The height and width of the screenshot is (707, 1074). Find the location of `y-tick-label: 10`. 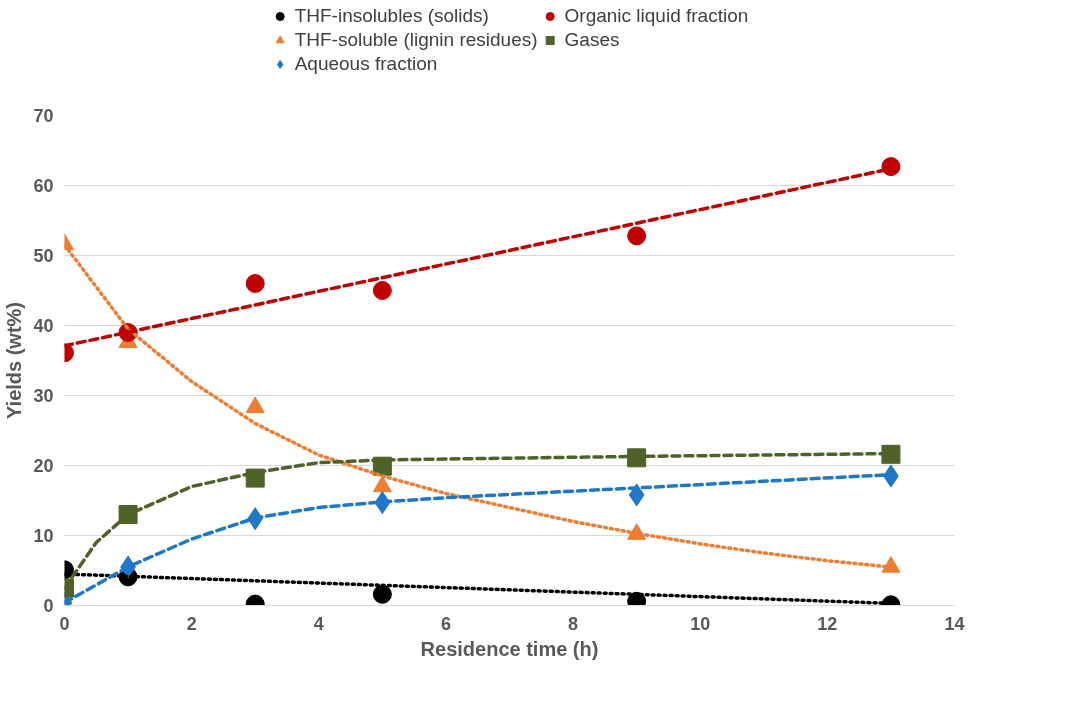

y-tick-label: 10 is located at coordinates (43, 536).